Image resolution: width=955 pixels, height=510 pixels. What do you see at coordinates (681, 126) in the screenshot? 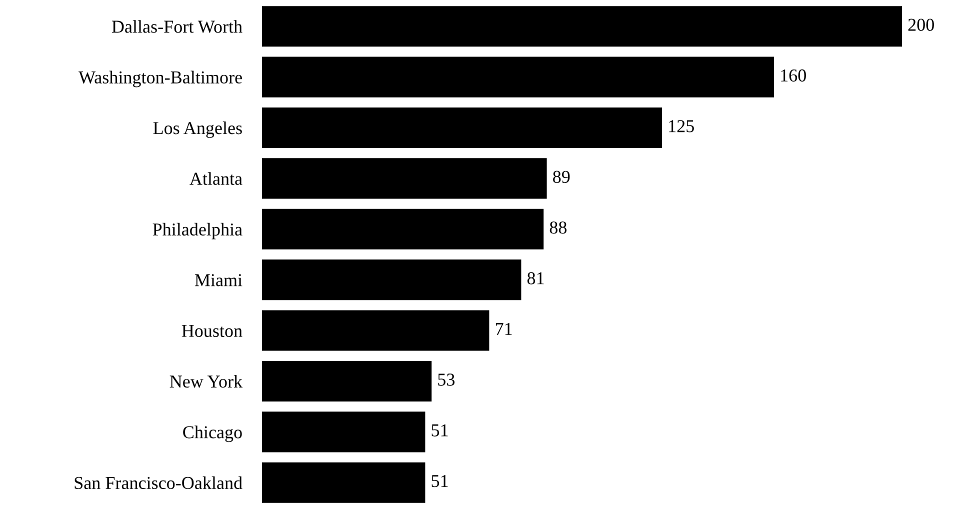
I see `data-label: 125` at bounding box center [681, 126].